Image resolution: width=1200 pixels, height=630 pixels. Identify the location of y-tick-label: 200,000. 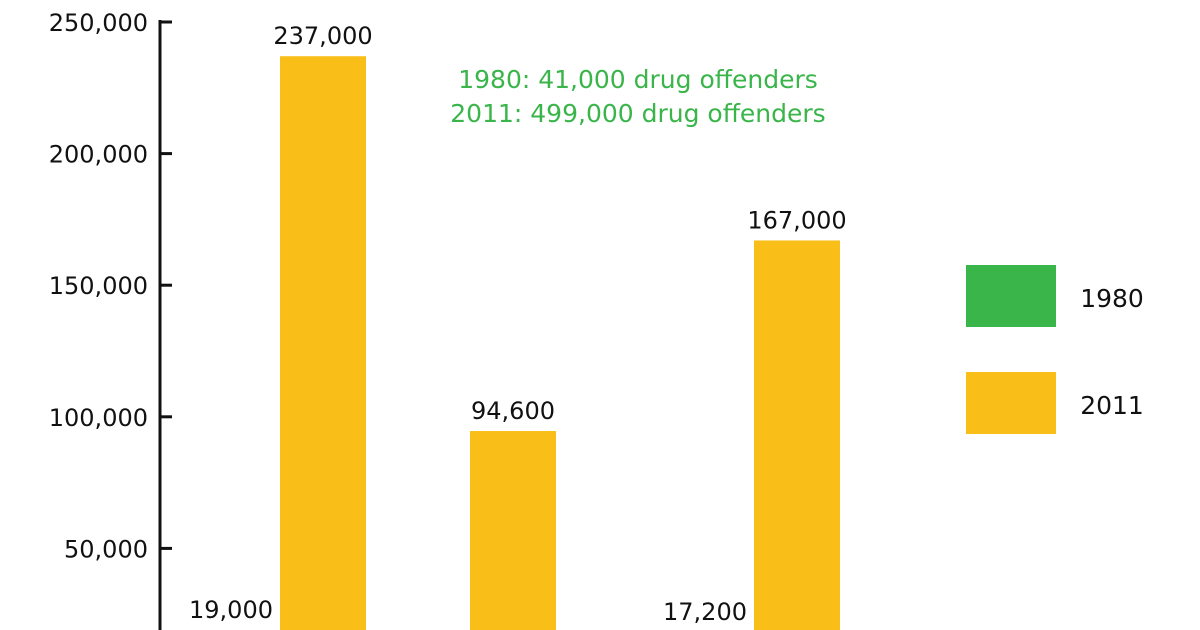
(98, 155).